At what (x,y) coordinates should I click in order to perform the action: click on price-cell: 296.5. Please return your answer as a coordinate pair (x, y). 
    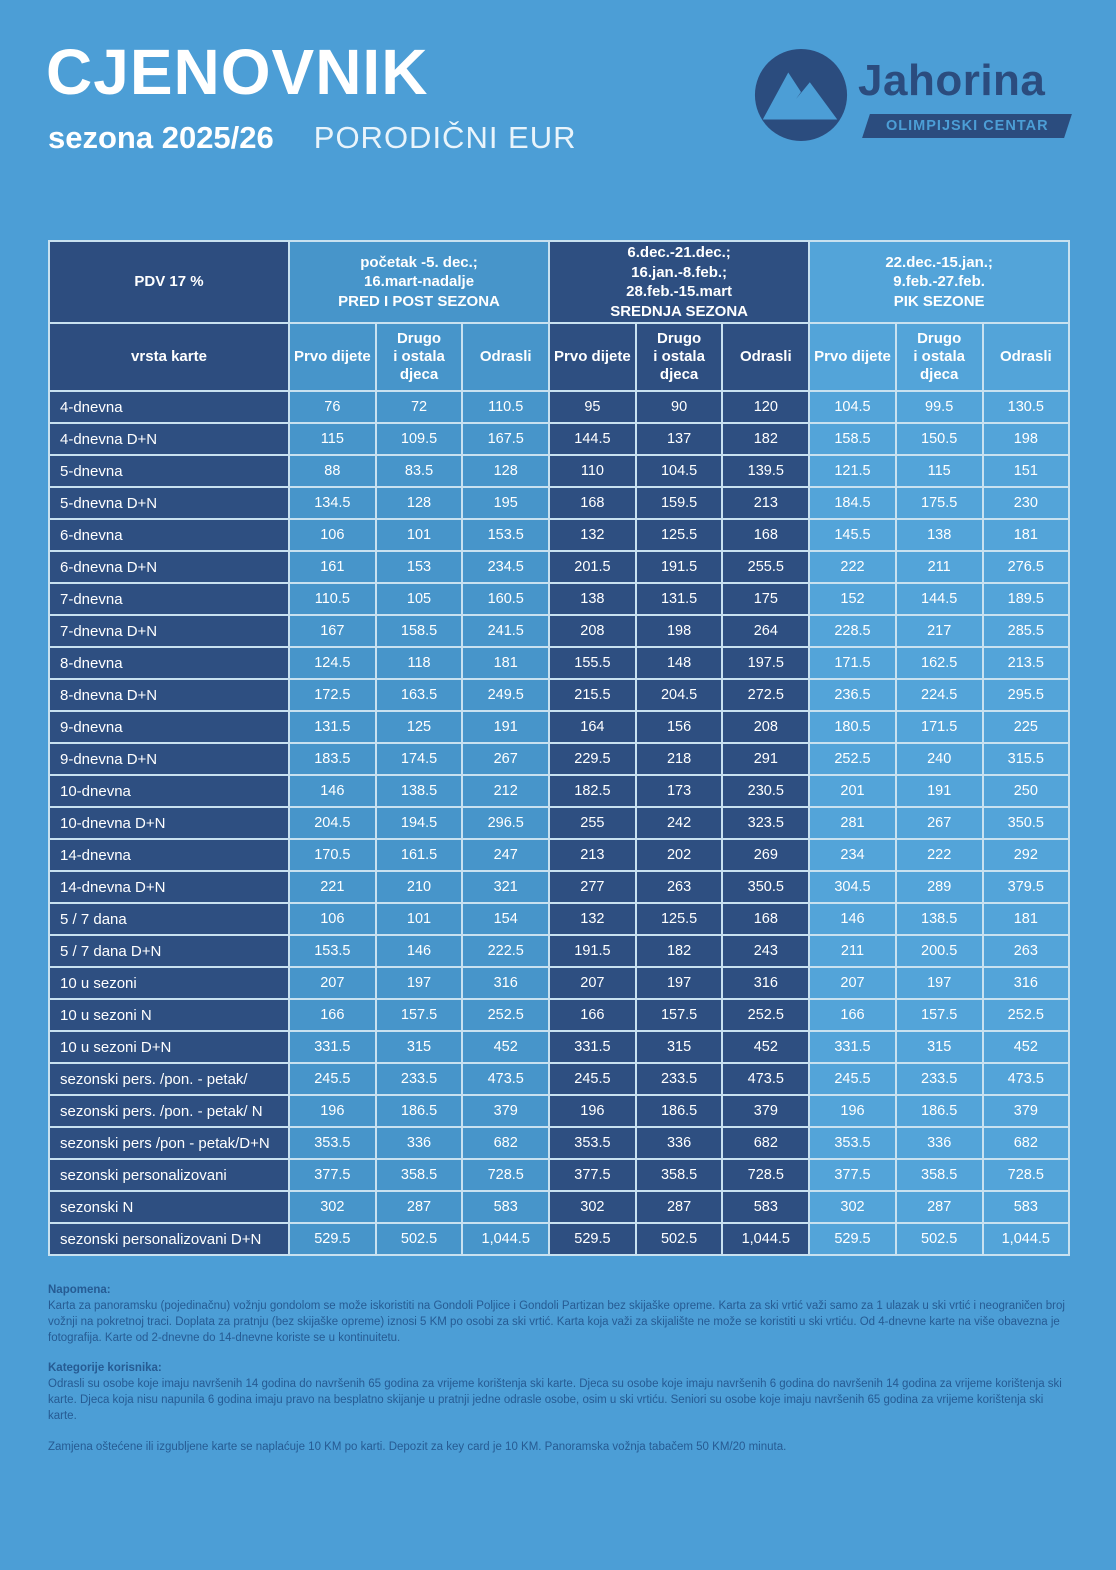
    Looking at the image, I should click on (506, 823).